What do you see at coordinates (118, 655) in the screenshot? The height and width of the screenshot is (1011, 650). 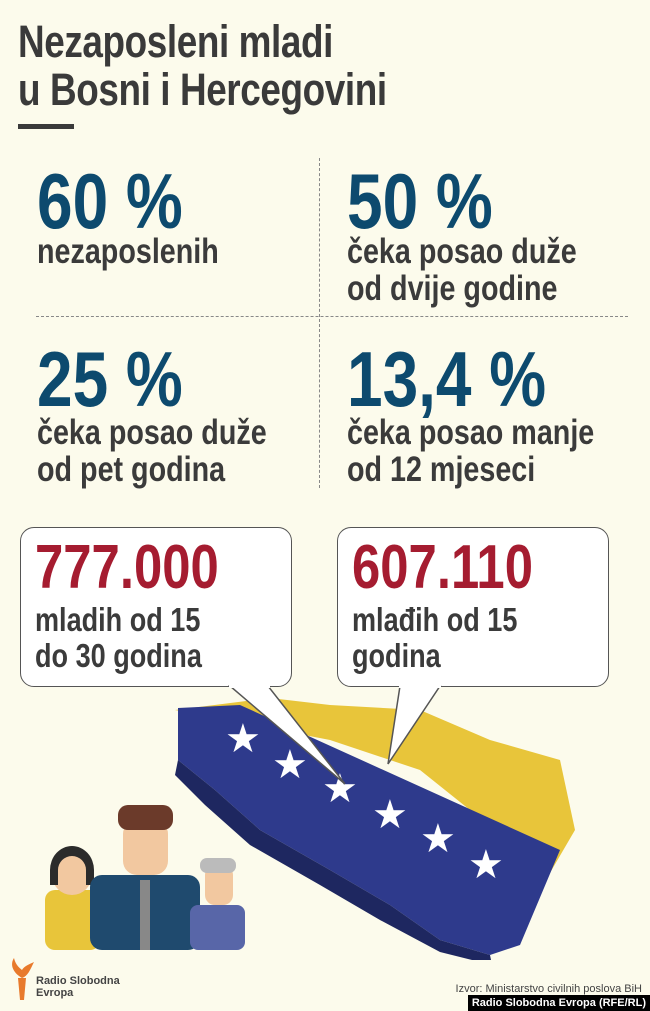 I see `bubble-desc: do 30 godina` at bounding box center [118, 655].